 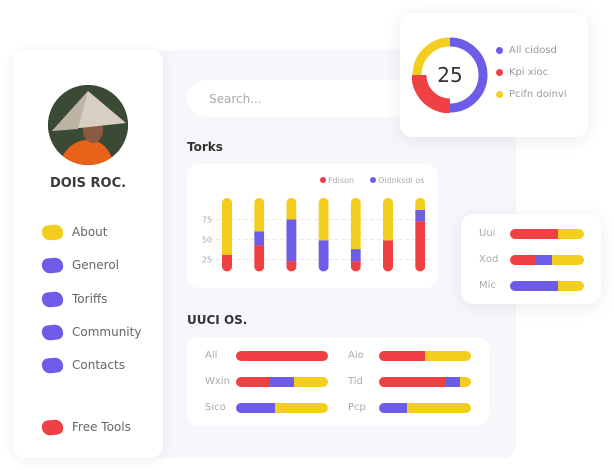 What do you see at coordinates (88, 125) in the screenshot?
I see `avatar` at bounding box center [88, 125].